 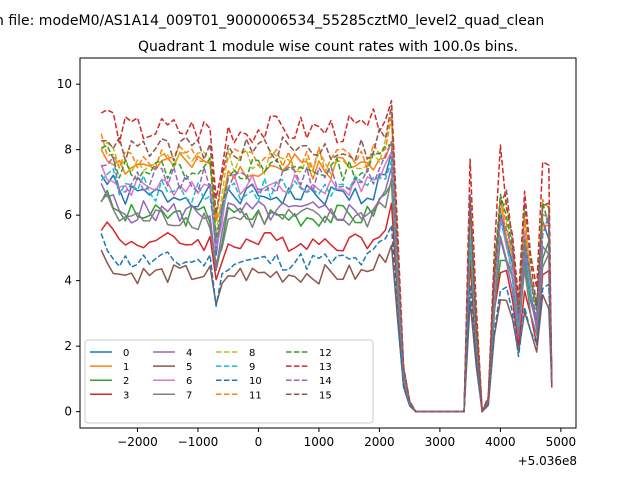 What do you see at coordinates (346, 438) in the screenshot?
I see `x-axis: −2000 −1000 0 1000 2000 3000 4000 5000` at bounding box center [346, 438].